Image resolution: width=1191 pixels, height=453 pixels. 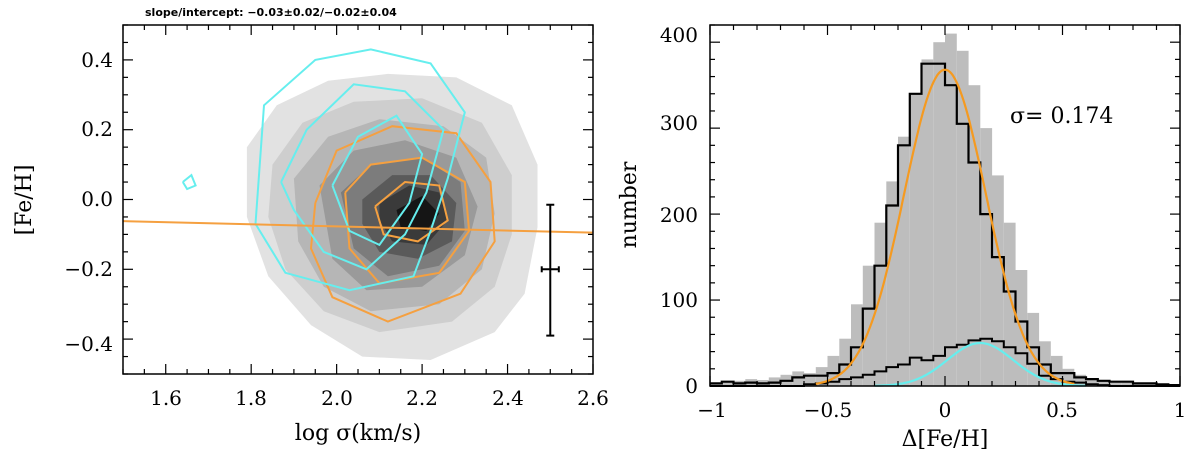 What do you see at coordinates (945, 410) in the screenshot?
I see `right-x-tick-2: 0` at bounding box center [945, 410].